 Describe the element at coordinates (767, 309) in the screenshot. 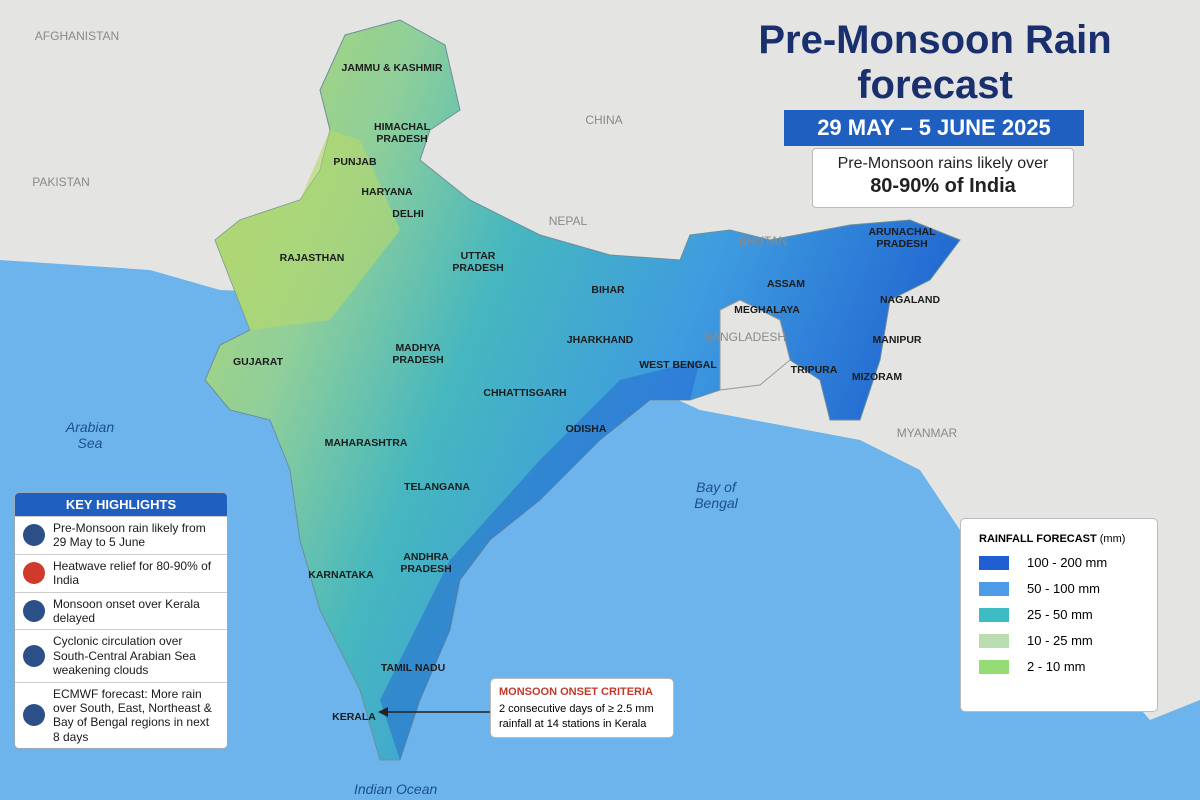

I see `state-label: MEGHALAYA` at that location.